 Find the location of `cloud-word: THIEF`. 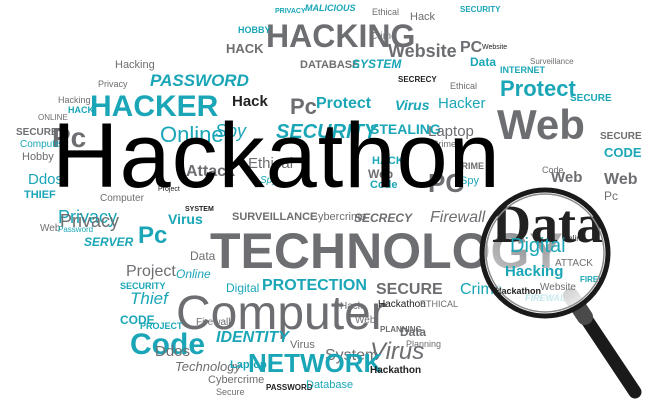

cloud-word: THIEF is located at coordinates (40, 195).